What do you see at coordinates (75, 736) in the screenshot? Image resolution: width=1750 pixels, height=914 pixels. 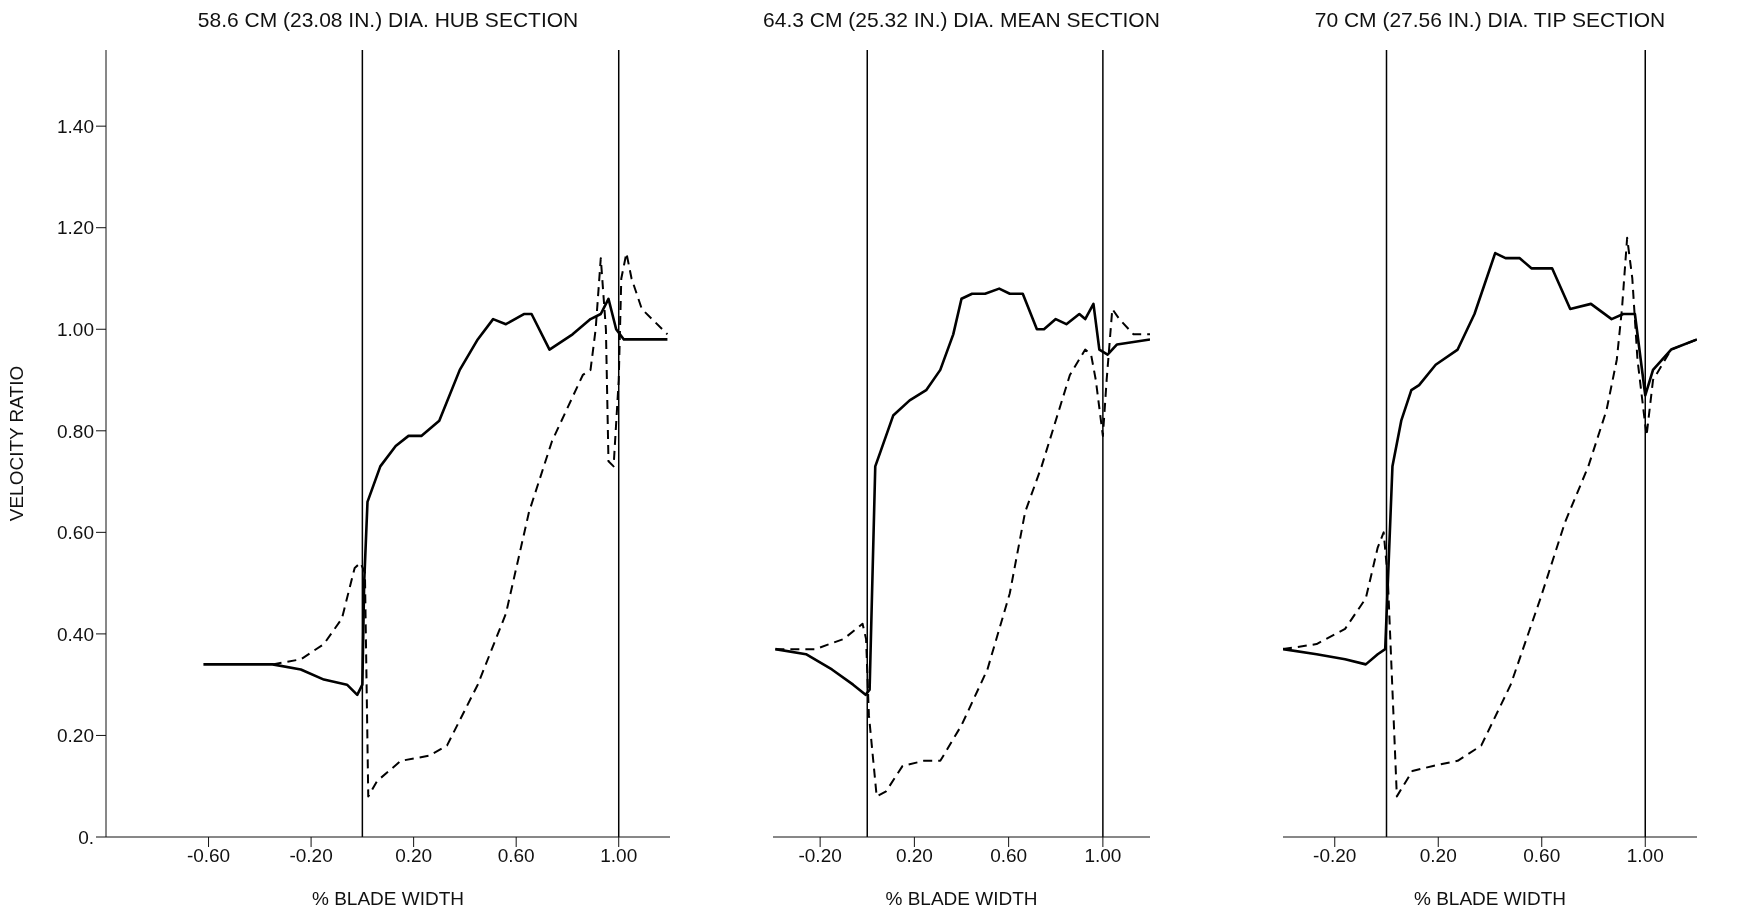 I see `y-tick-label: 0.20` at bounding box center [75, 736].